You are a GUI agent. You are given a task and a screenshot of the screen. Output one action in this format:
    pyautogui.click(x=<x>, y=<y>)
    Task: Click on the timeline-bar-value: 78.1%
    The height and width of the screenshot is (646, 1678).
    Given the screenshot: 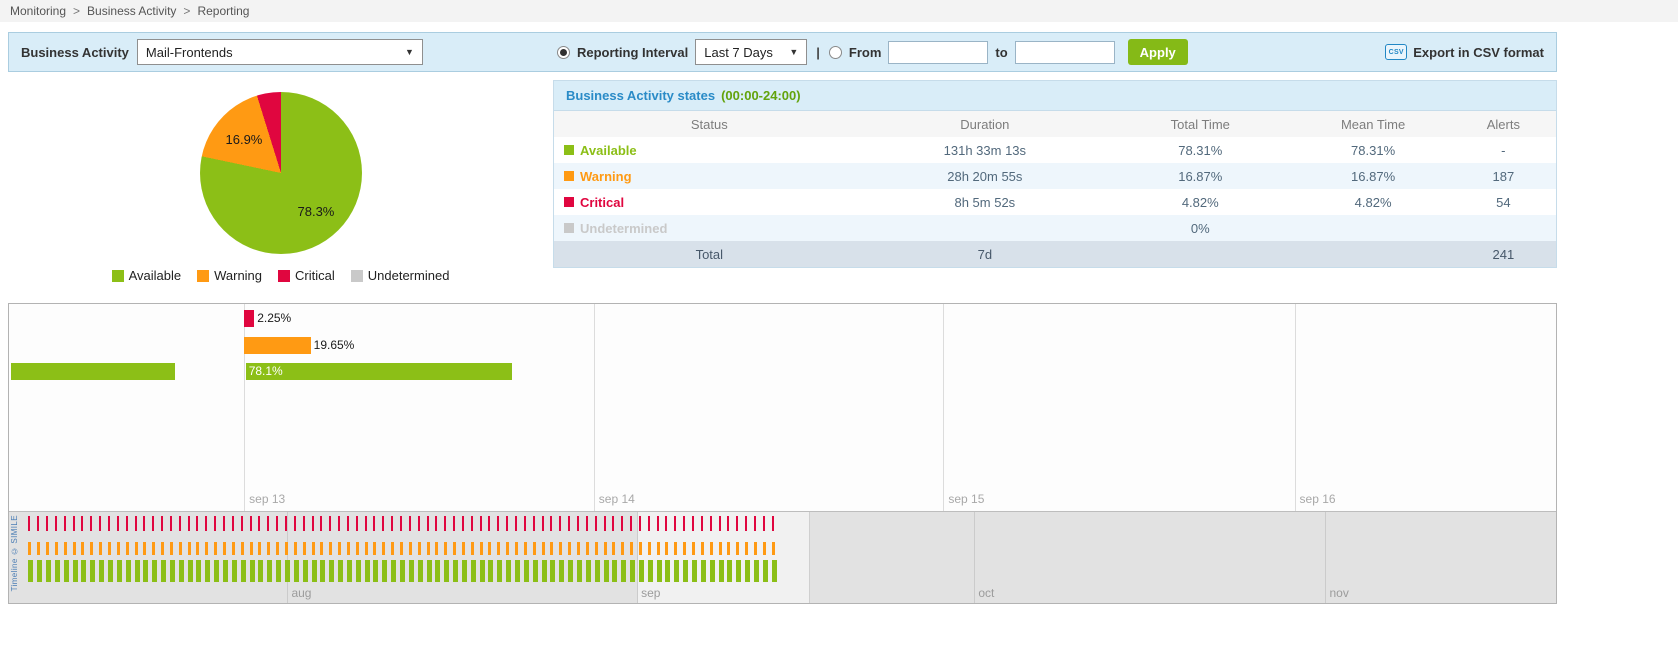 What is the action you would take?
    pyautogui.click(x=265, y=371)
    